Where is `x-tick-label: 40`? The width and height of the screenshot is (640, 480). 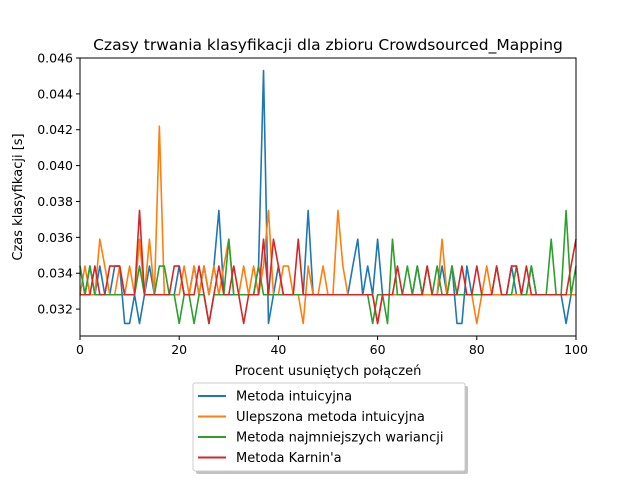 x-tick-label: 40 is located at coordinates (278, 349).